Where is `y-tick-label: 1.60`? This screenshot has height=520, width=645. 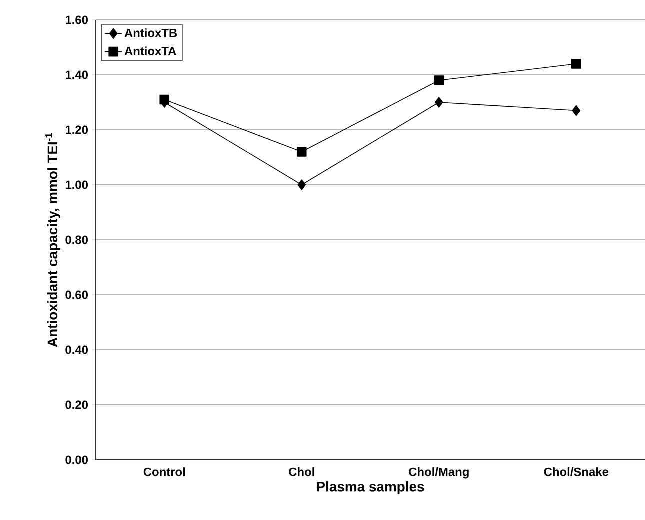 y-tick-label: 1.60 is located at coordinates (77, 20).